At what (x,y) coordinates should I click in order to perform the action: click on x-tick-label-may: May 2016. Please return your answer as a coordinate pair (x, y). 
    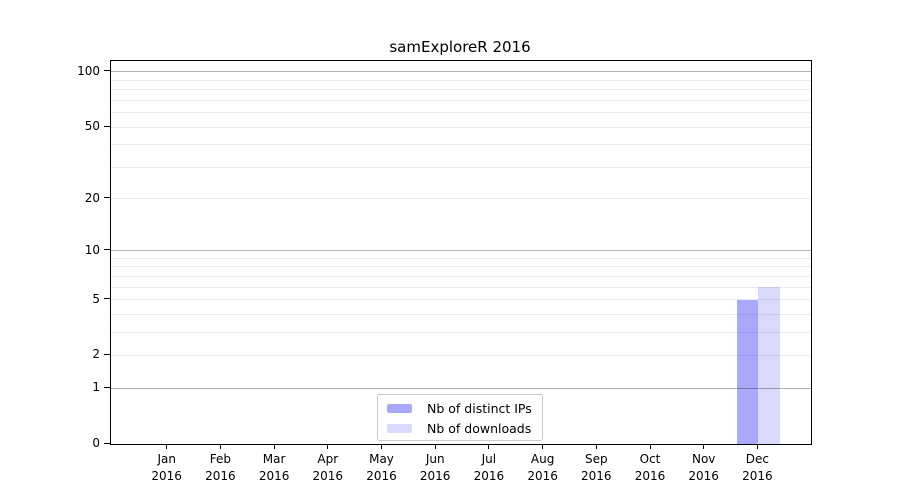
    Looking at the image, I should click on (382, 468).